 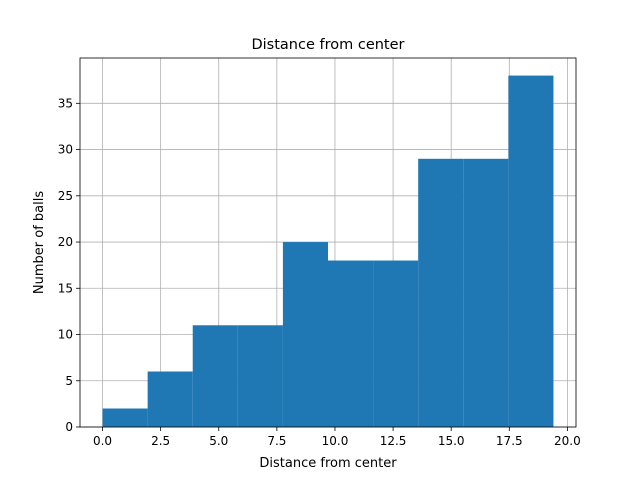 What do you see at coordinates (65, 242) in the screenshot?
I see `y-tick-label: 20` at bounding box center [65, 242].